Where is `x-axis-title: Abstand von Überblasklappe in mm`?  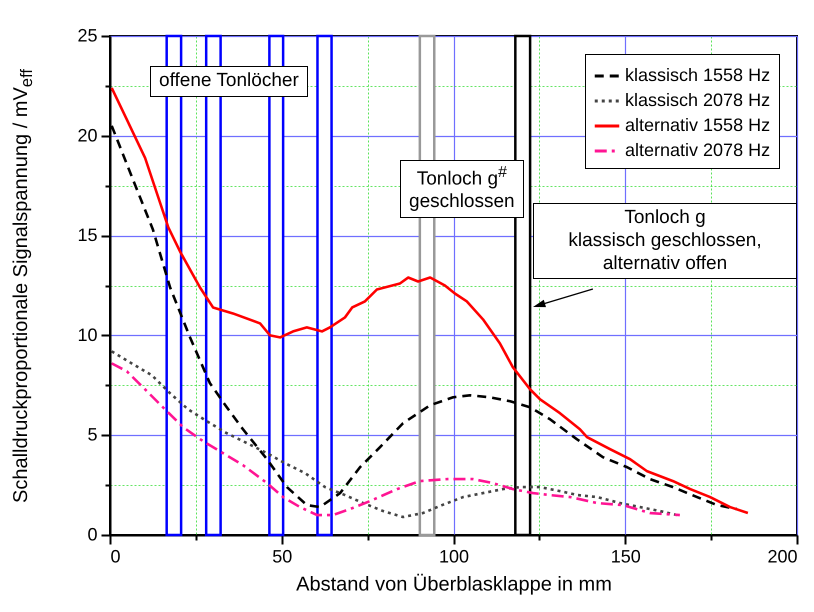 x-axis-title: Abstand von Überblasklappe in mm is located at coordinates (454, 585).